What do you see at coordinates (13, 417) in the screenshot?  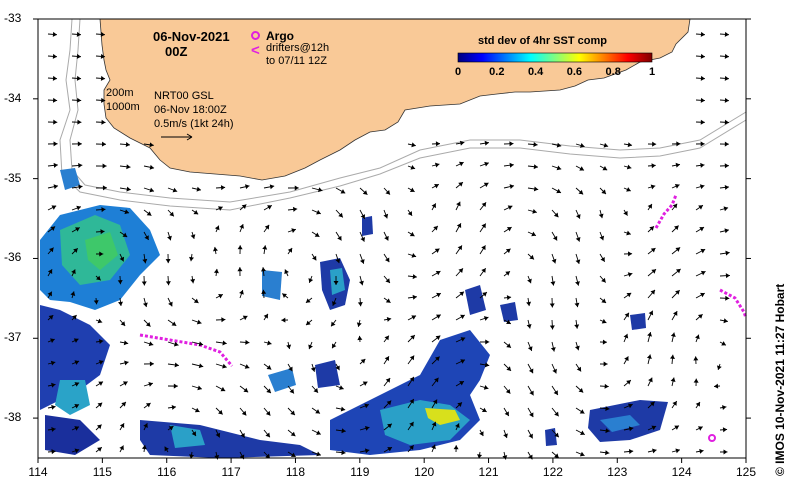 I see `y-tick-label: -38` at bounding box center [13, 417].